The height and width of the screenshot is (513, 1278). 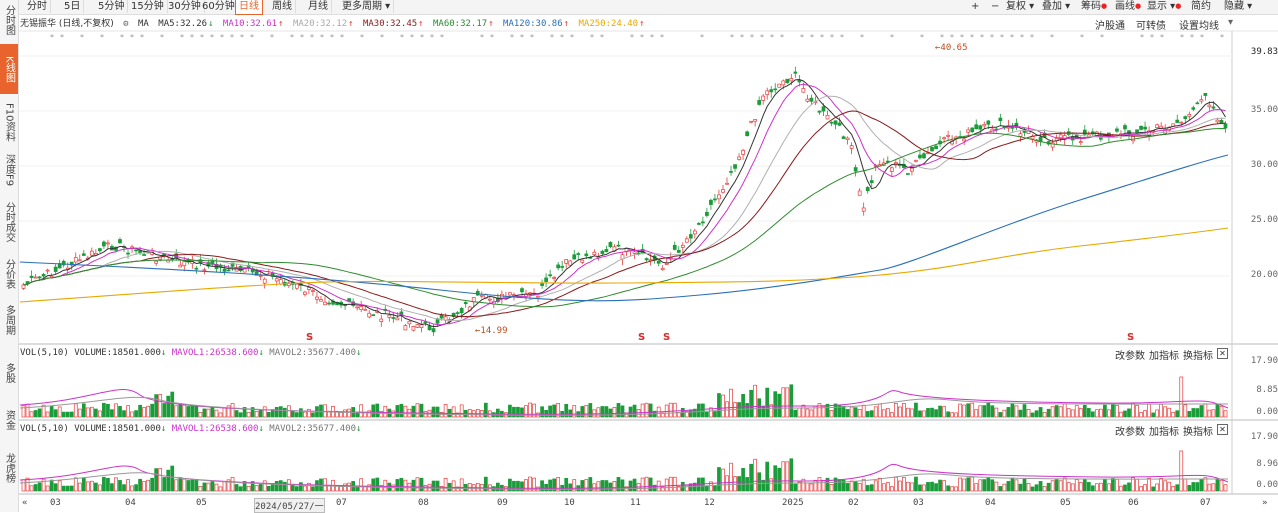 What do you see at coordinates (9, 170) in the screenshot?
I see `sidebar-item-3: 深度F9` at bounding box center [9, 170].